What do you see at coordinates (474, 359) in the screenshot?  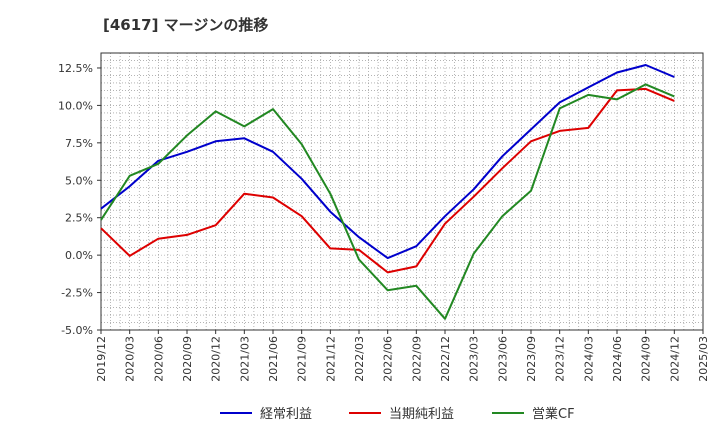 I see `x-tick-label: 2023/03` at bounding box center [474, 359].